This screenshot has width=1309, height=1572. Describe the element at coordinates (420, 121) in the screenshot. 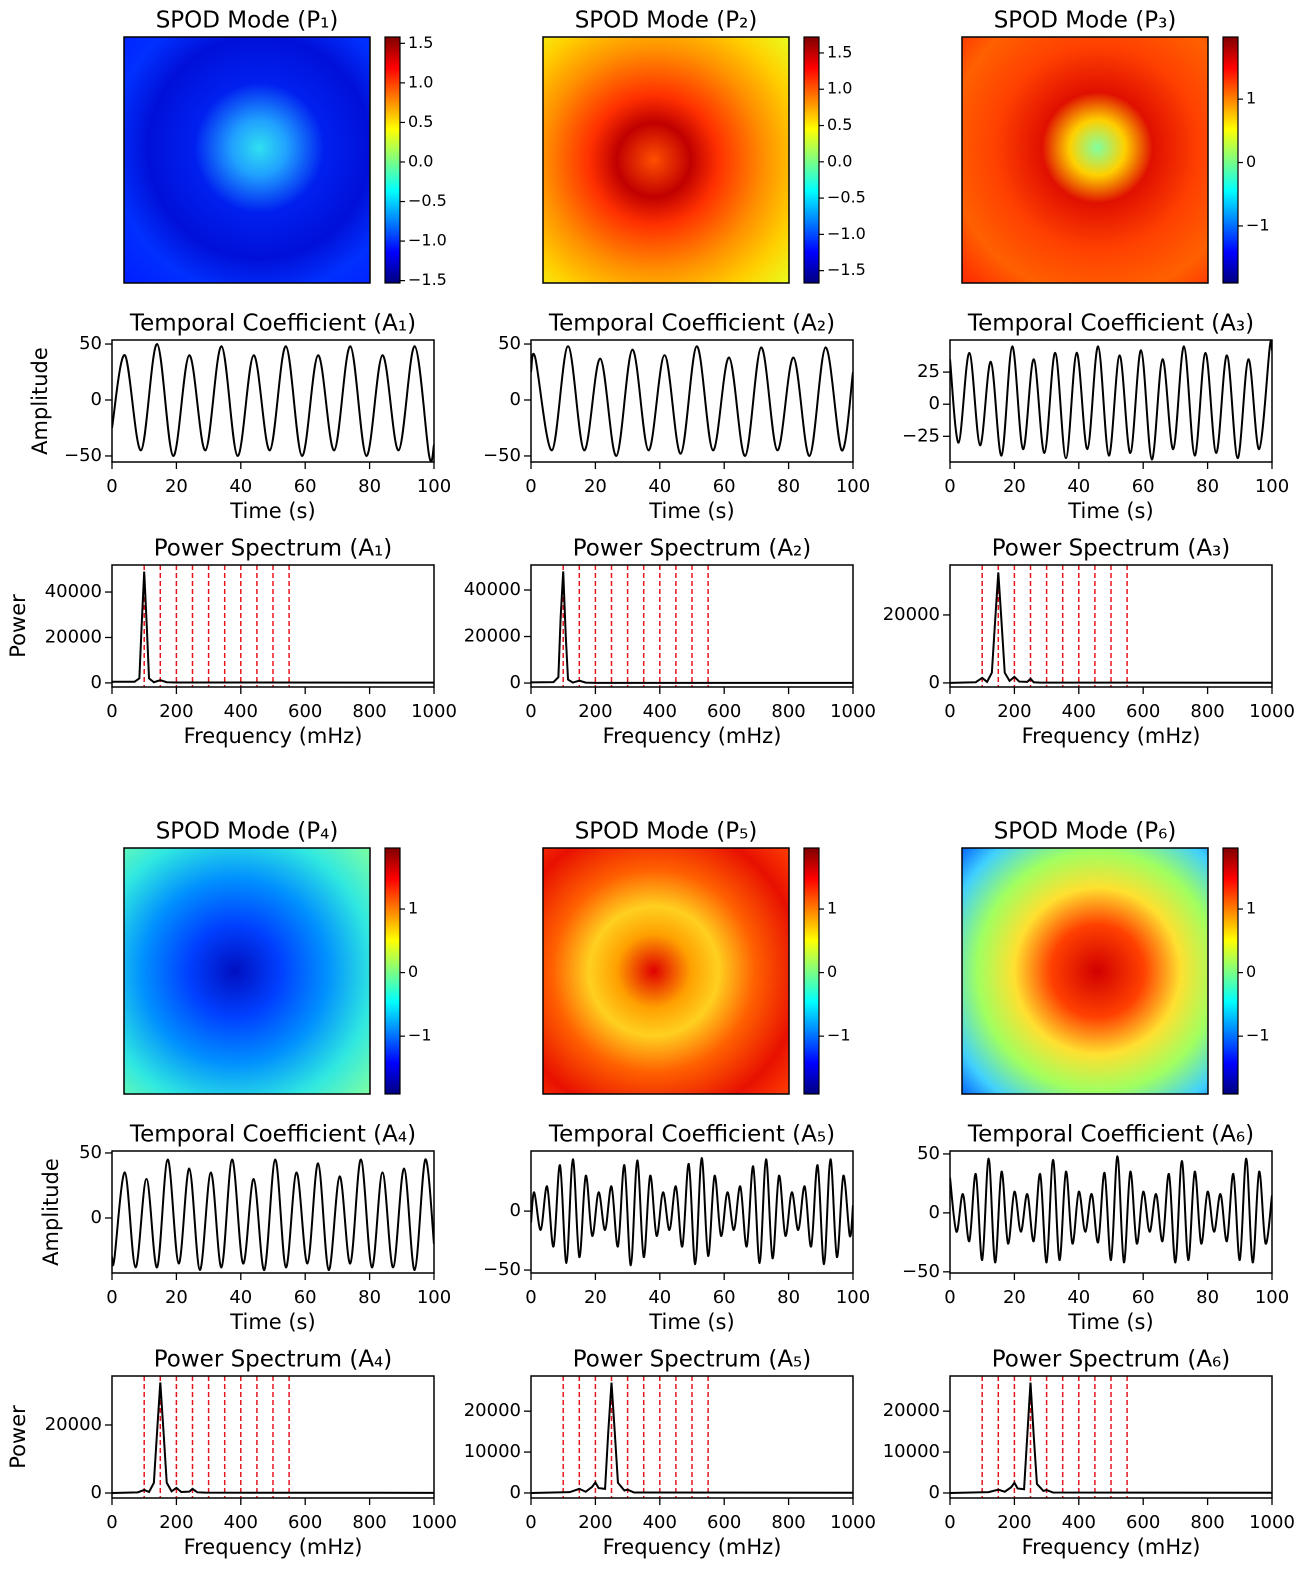

I see `colorbar-tick-label: 0.5` at that location.